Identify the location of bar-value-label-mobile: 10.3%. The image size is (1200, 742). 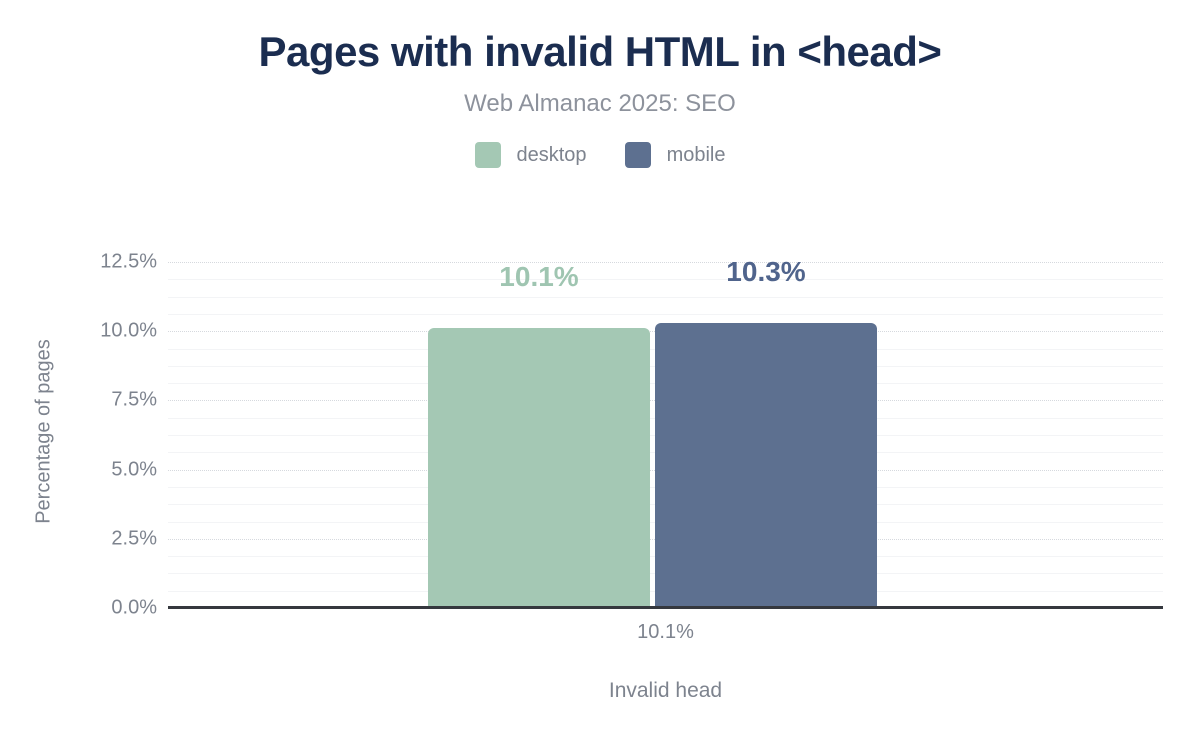
(766, 271).